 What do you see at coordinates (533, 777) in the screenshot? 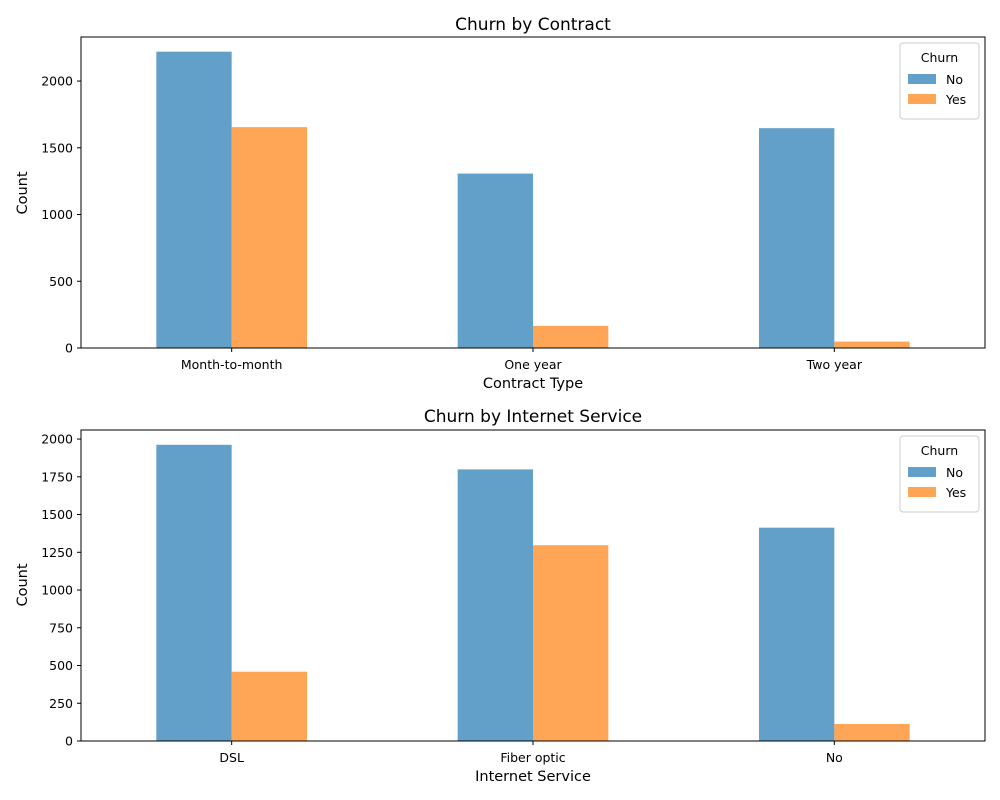
I see `x-axis-label: Internet Service` at bounding box center [533, 777].